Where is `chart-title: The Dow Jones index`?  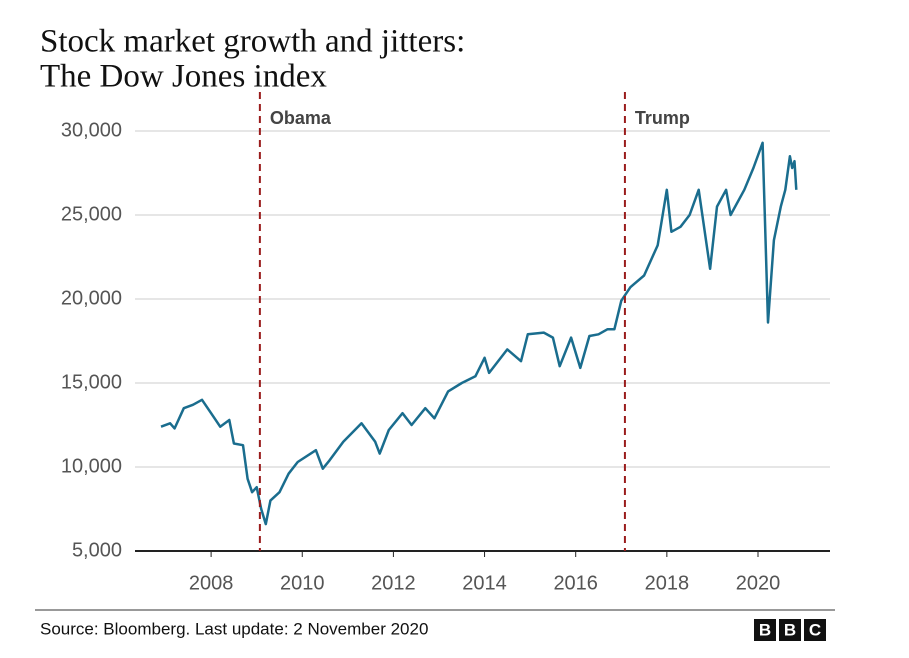
chart-title: The Dow Jones index is located at coordinates (183, 77).